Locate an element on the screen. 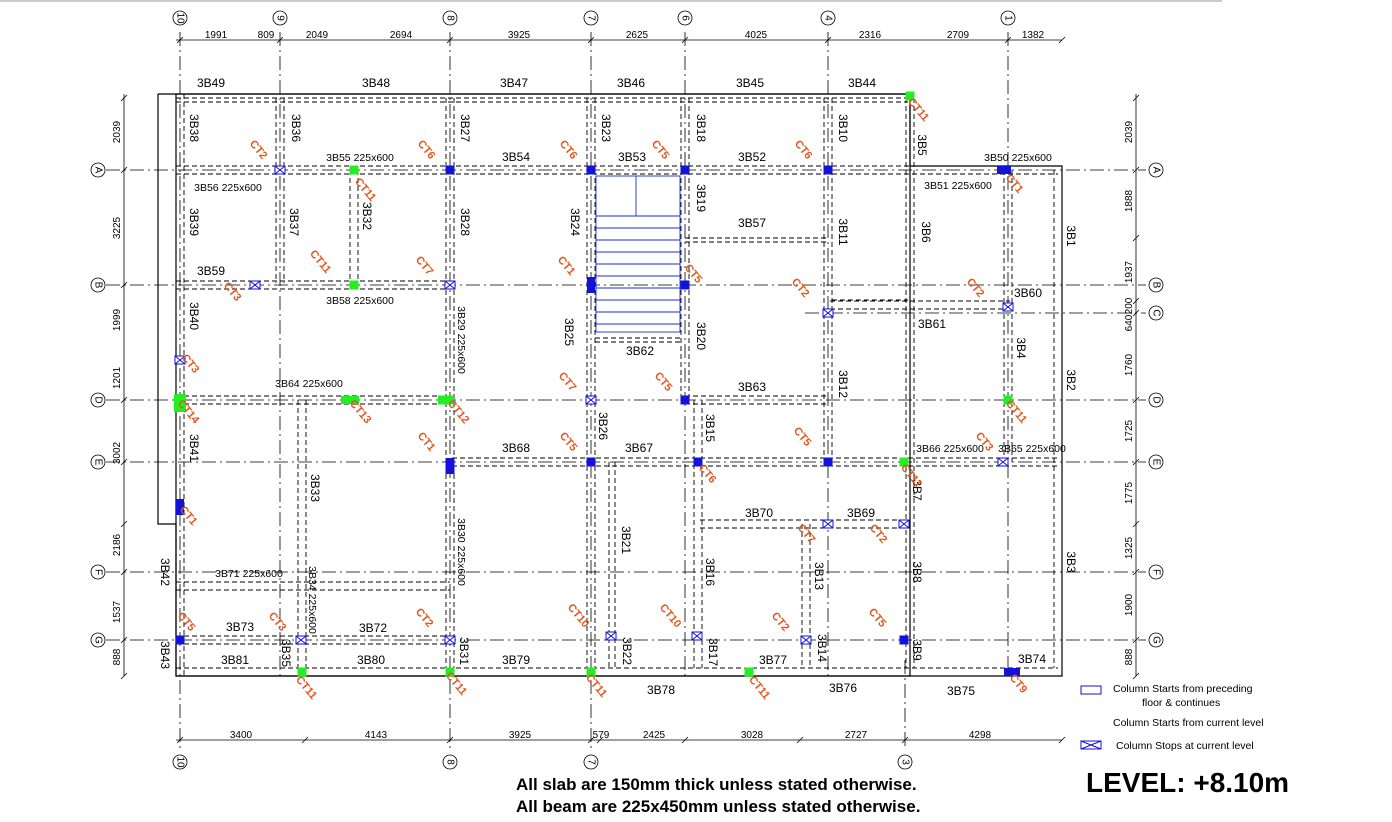  grid-bubble-top-8: 8 is located at coordinates (450, 18).